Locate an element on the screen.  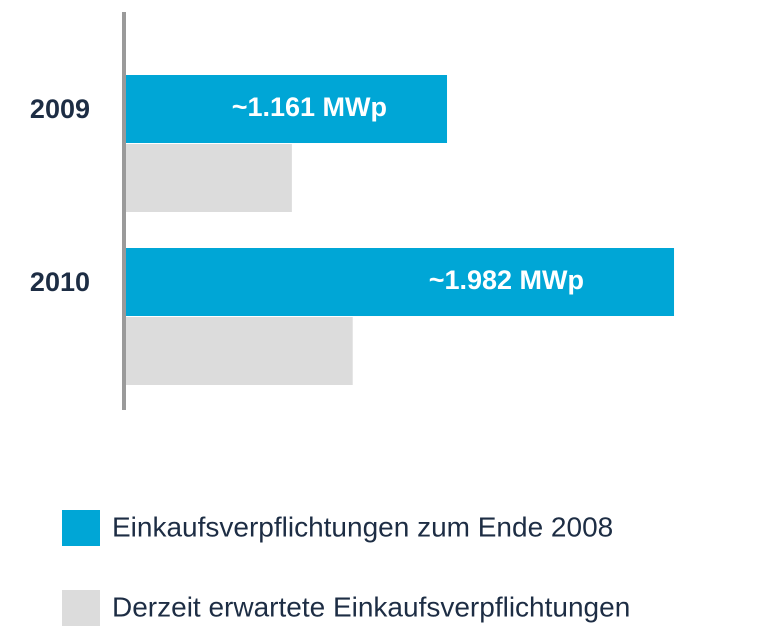
value-label: ~1.982 MWp is located at coordinates (506, 280).